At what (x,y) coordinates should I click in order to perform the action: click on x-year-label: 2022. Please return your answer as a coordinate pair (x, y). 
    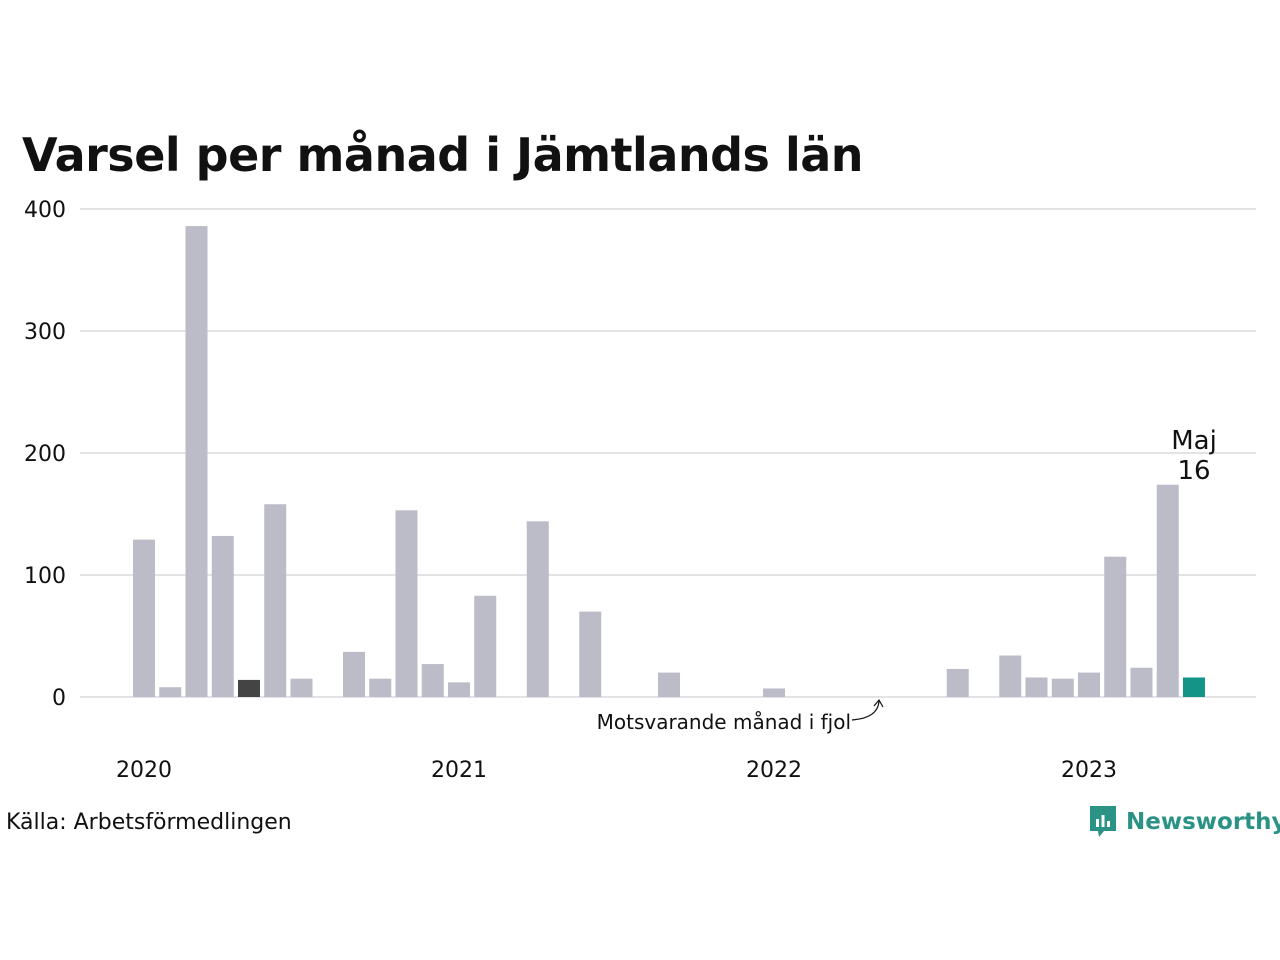
    Looking at the image, I should click on (774, 770).